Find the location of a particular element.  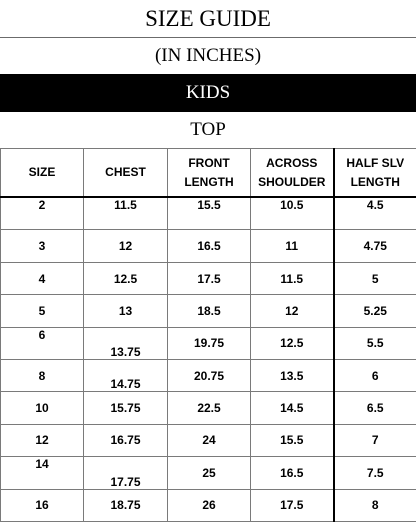

header-front-length: FRONT LENGTH is located at coordinates (209, 173).